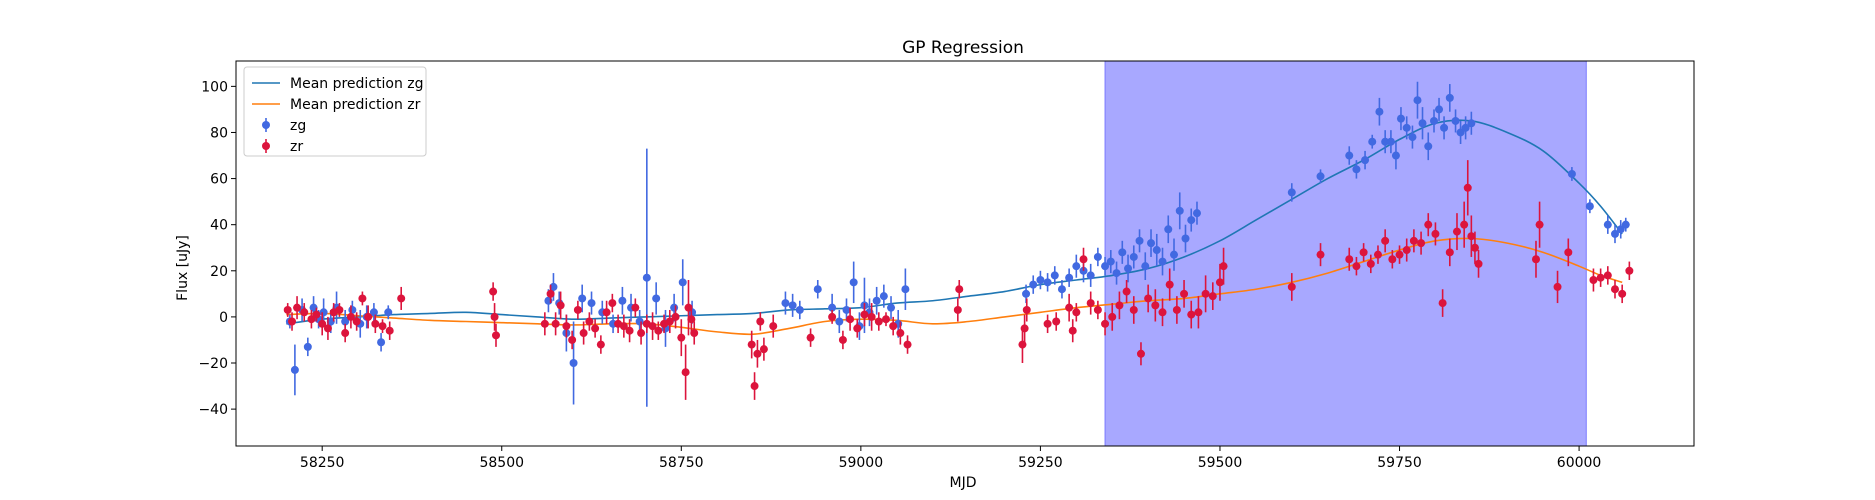  Describe the element at coordinates (213, 410) in the screenshot. I see `y-tick-label: −40` at that location.